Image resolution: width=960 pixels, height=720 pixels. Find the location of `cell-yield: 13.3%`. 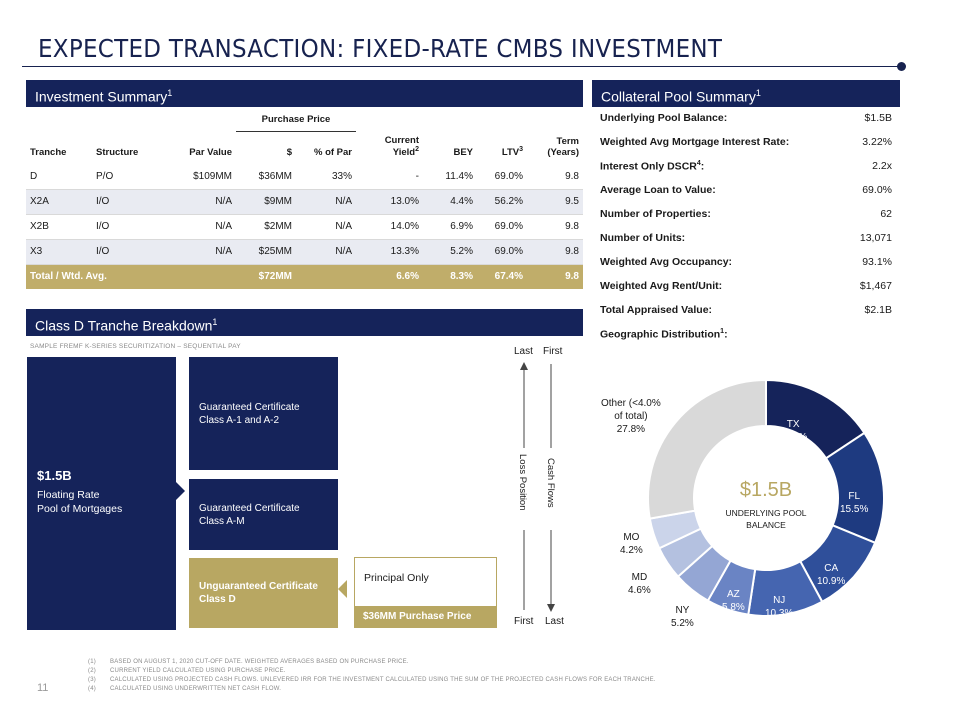

cell-yield: 13.3% is located at coordinates (389, 252).